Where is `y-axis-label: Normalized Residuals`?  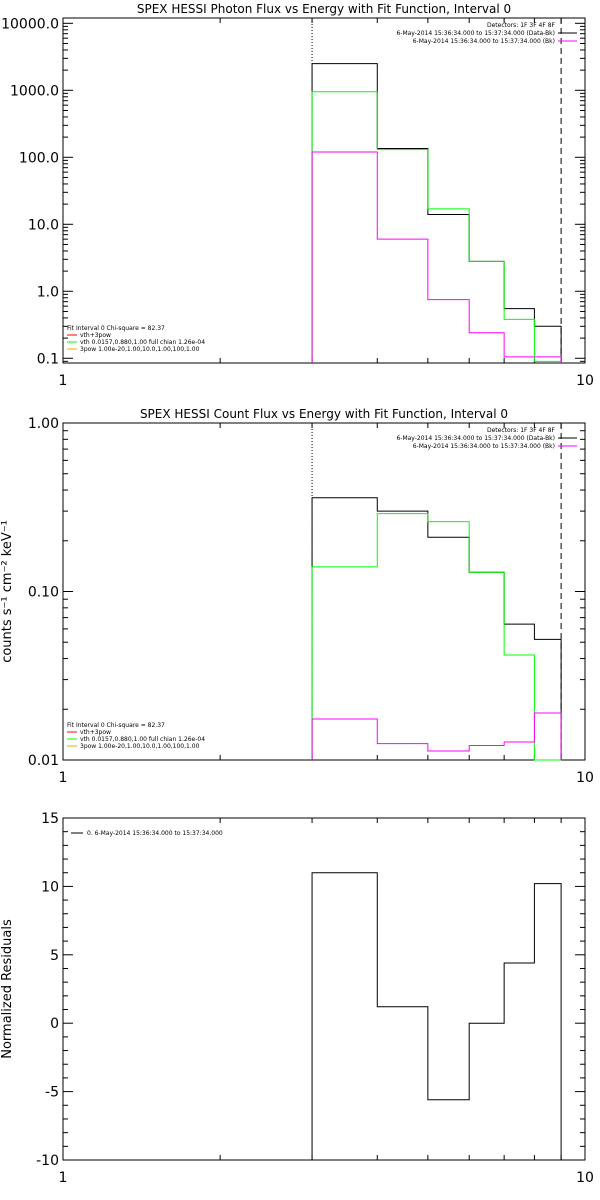
y-axis-label: Normalized Residuals is located at coordinates (7, 989).